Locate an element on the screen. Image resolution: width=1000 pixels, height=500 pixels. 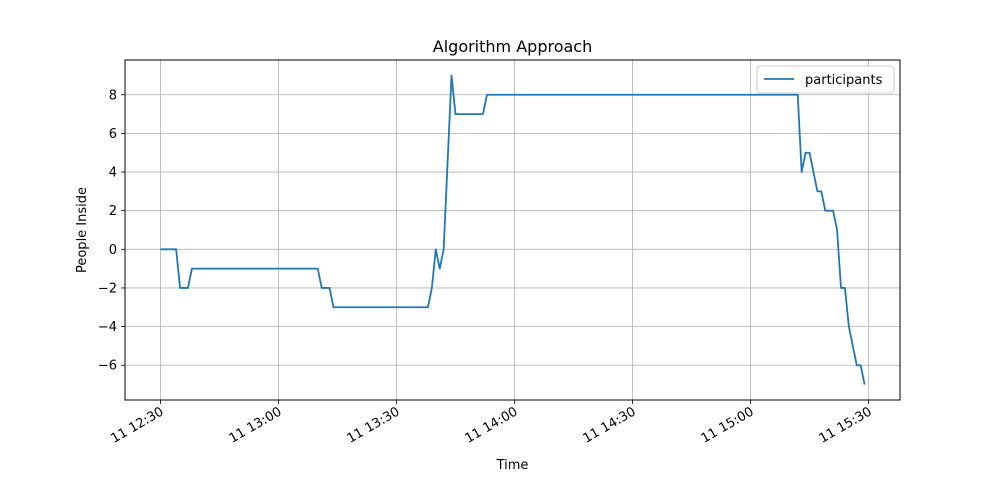
x-tick-label: 11 14:30 is located at coordinates (610, 425).